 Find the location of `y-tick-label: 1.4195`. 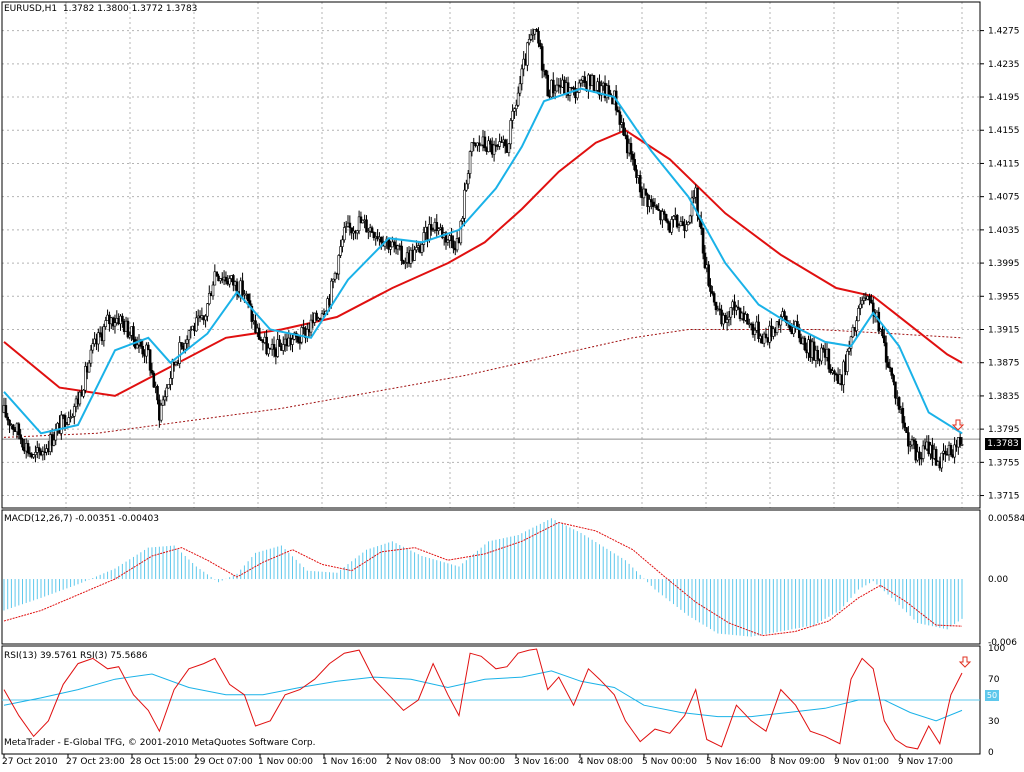

y-tick-label: 1.4195 is located at coordinates (1004, 98).